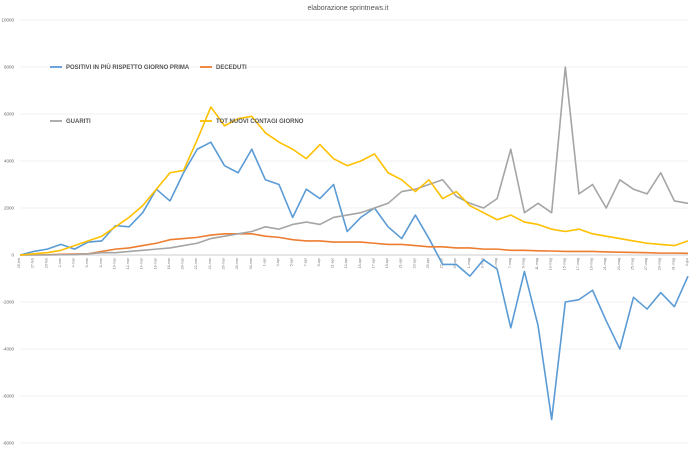  What do you see at coordinates (8, 443) in the screenshot?
I see `y-tick-label: -8000` at bounding box center [8, 443].